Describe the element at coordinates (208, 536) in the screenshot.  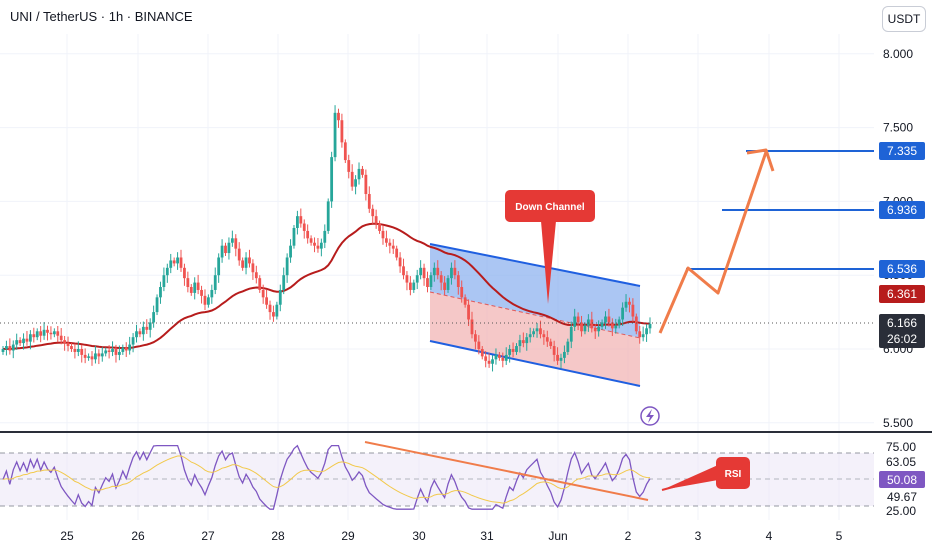
I see `time-tick-label: 27` at that location.